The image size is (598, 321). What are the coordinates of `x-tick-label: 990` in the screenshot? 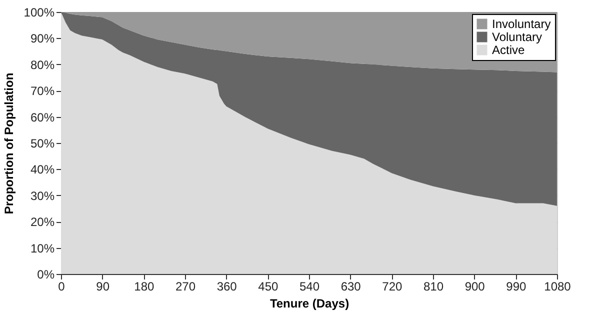 It's located at (516, 287).